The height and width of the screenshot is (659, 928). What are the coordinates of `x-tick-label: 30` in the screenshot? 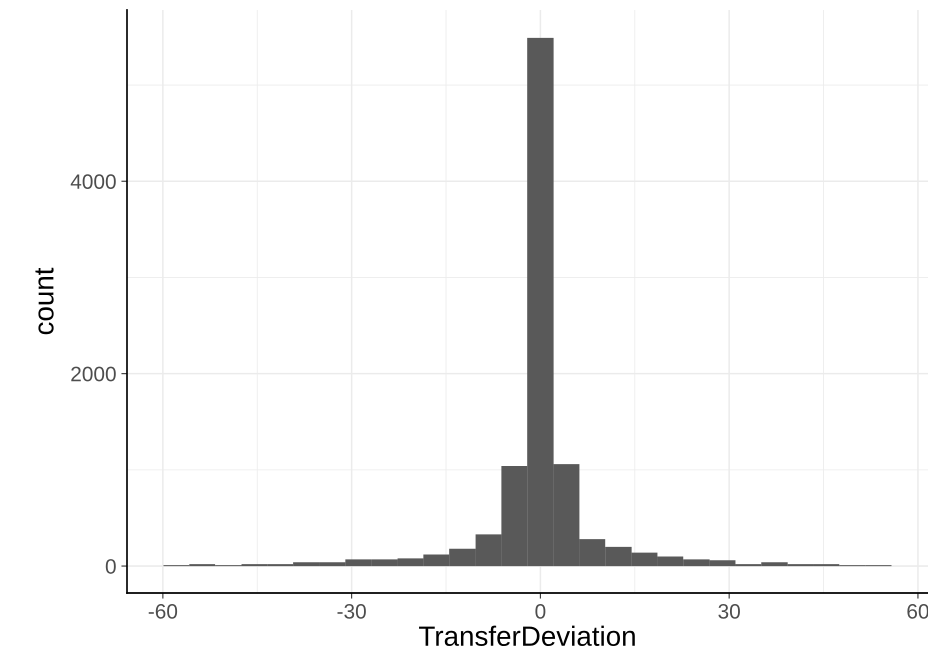 It's located at (729, 611).